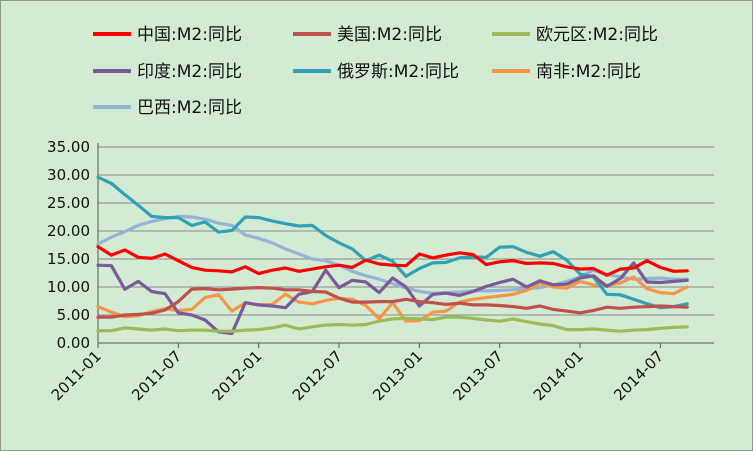  I want to click on legend-entry: 巴西:M2:同比, so click(167, 108).